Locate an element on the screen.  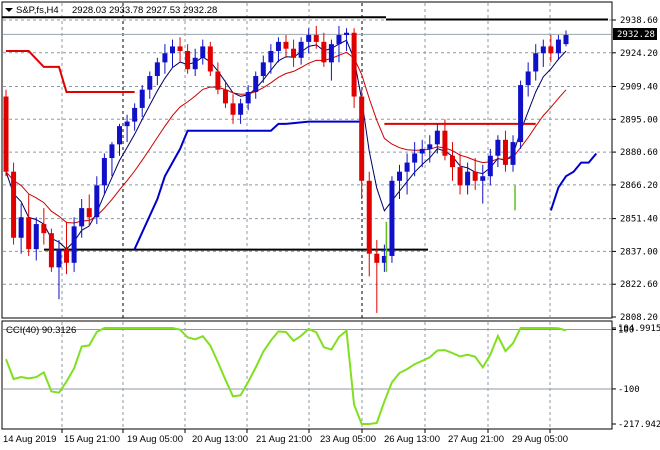
price-tick-label: 2938.60 is located at coordinates (639, 21).